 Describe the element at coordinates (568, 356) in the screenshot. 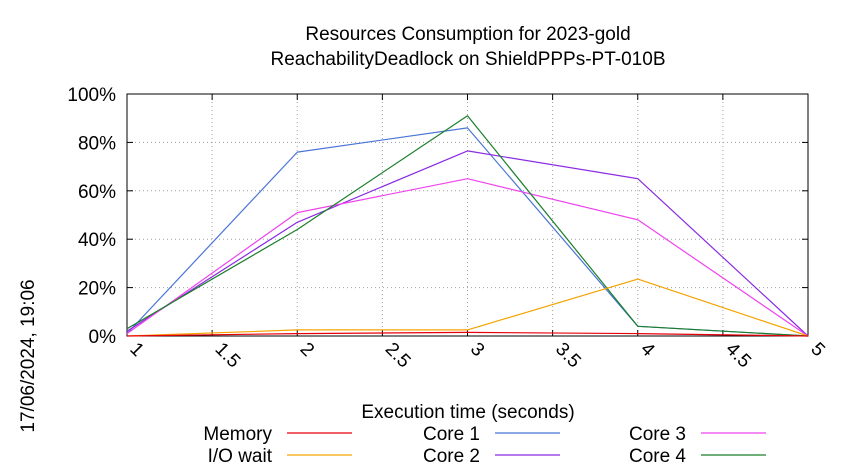

I see `x-tick-label: 3.5` at that location.